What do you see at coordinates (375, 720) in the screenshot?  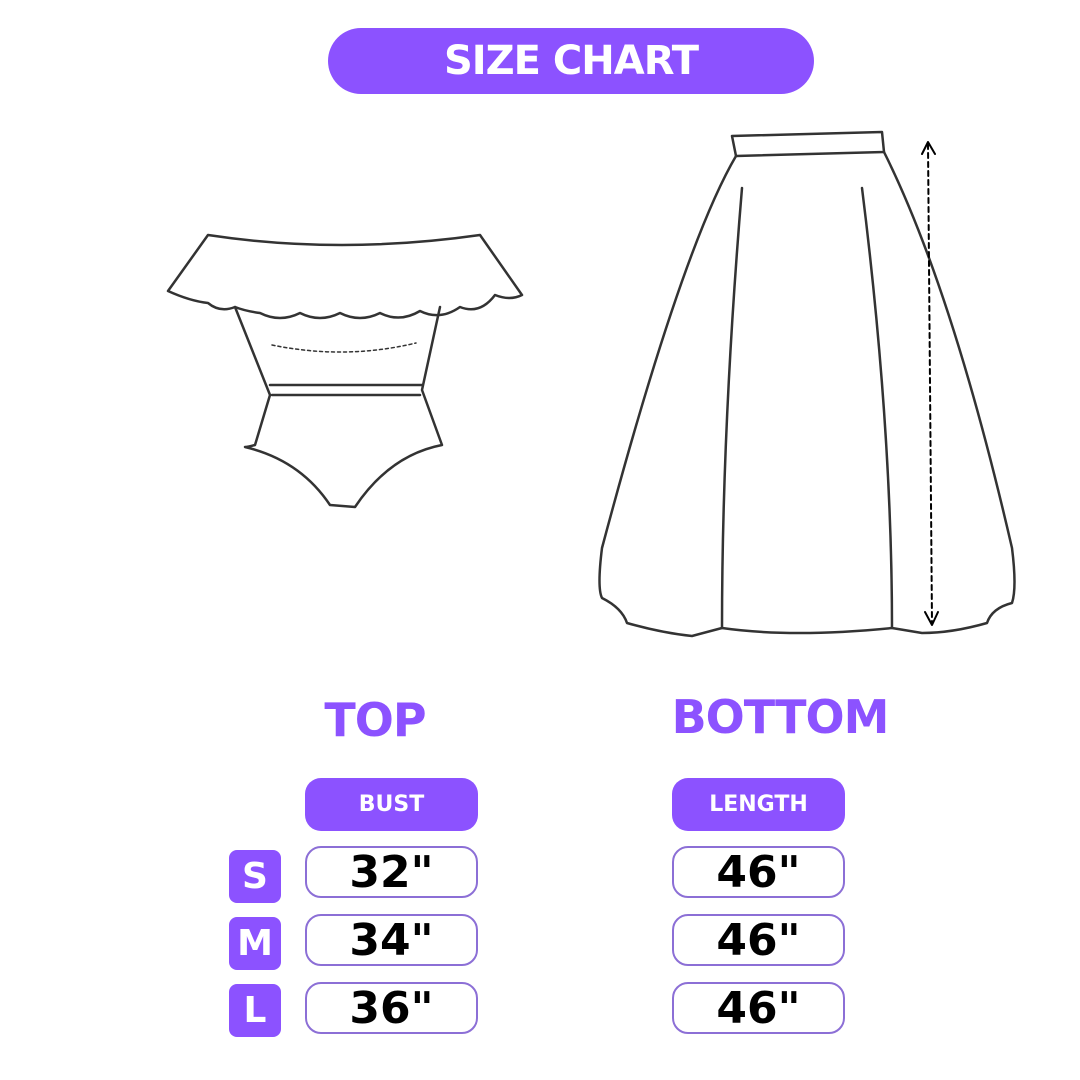 I see `top-heading: TOP` at bounding box center [375, 720].